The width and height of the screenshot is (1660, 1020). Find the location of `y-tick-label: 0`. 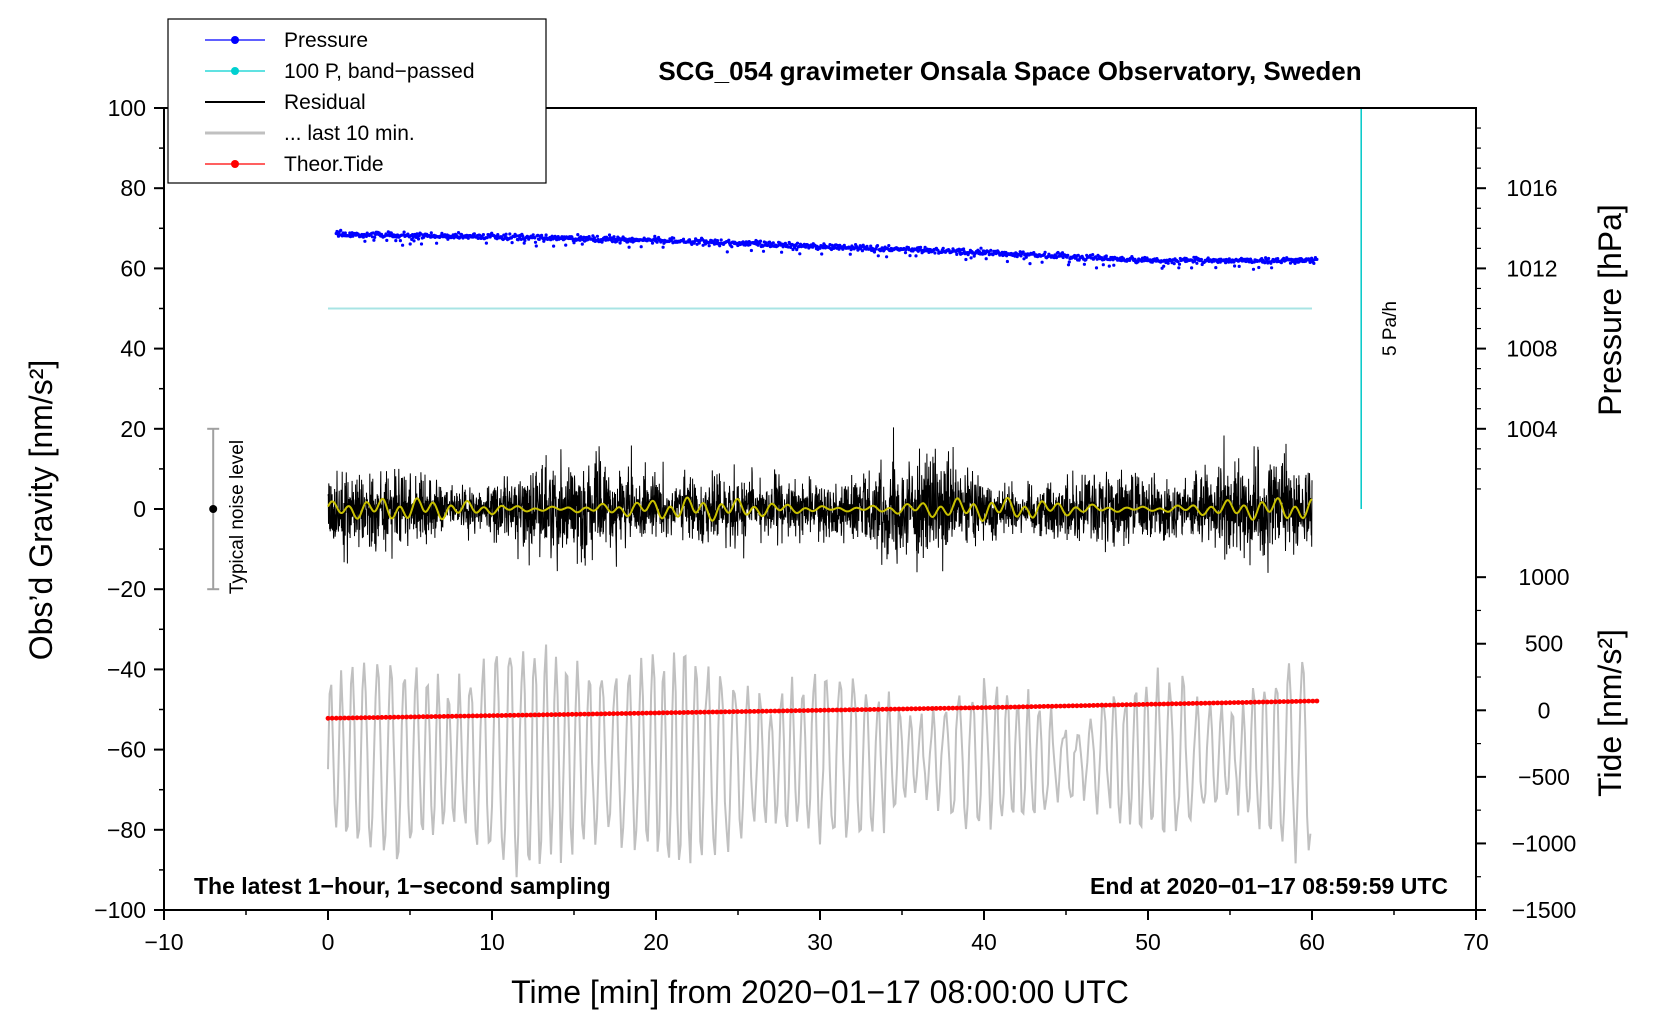

y-tick-label: 0 is located at coordinates (139, 509).